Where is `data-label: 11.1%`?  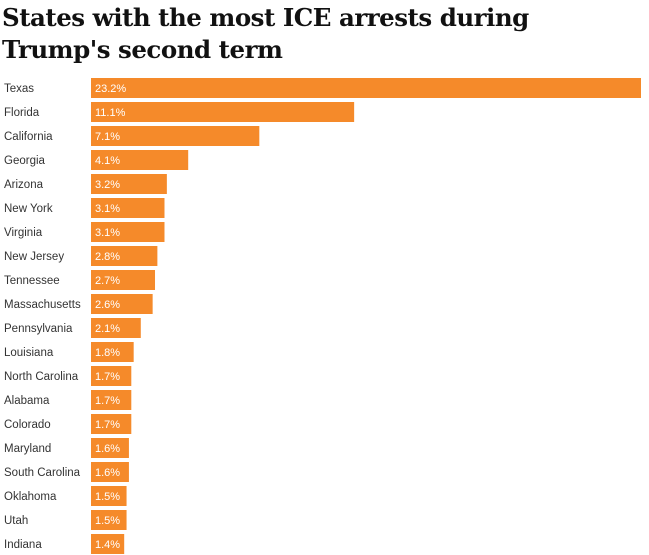
data-label: 11.1% is located at coordinates (110, 113).